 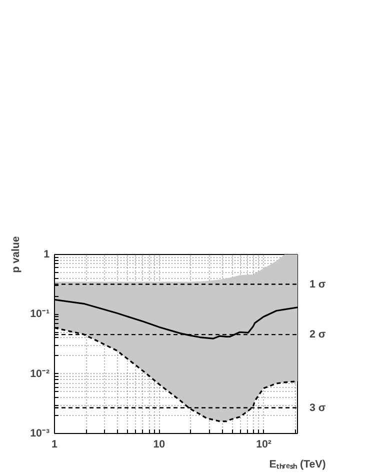 What do you see at coordinates (159, 444) in the screenshot?
I see `x-tick-label: 10` at bounding box center [159, 444].